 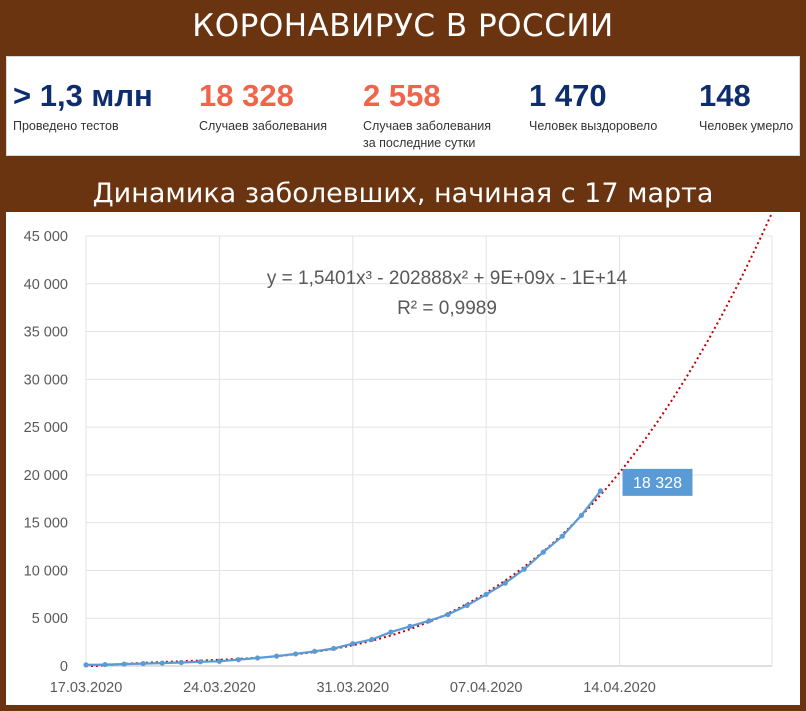 I want to click on x-tick-label: 14.04.2020, so click(x=619, y=688).